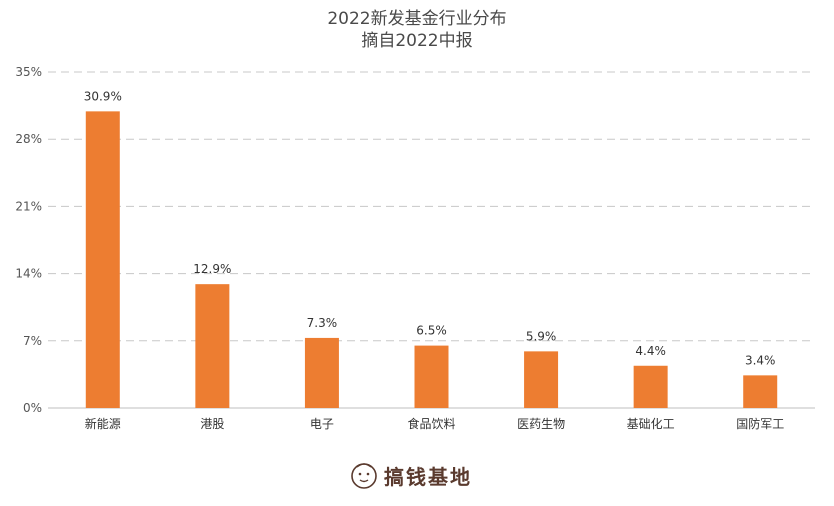 The image size is (834, 506). I want to click on data-label: 5.9%, so click(541, 336).